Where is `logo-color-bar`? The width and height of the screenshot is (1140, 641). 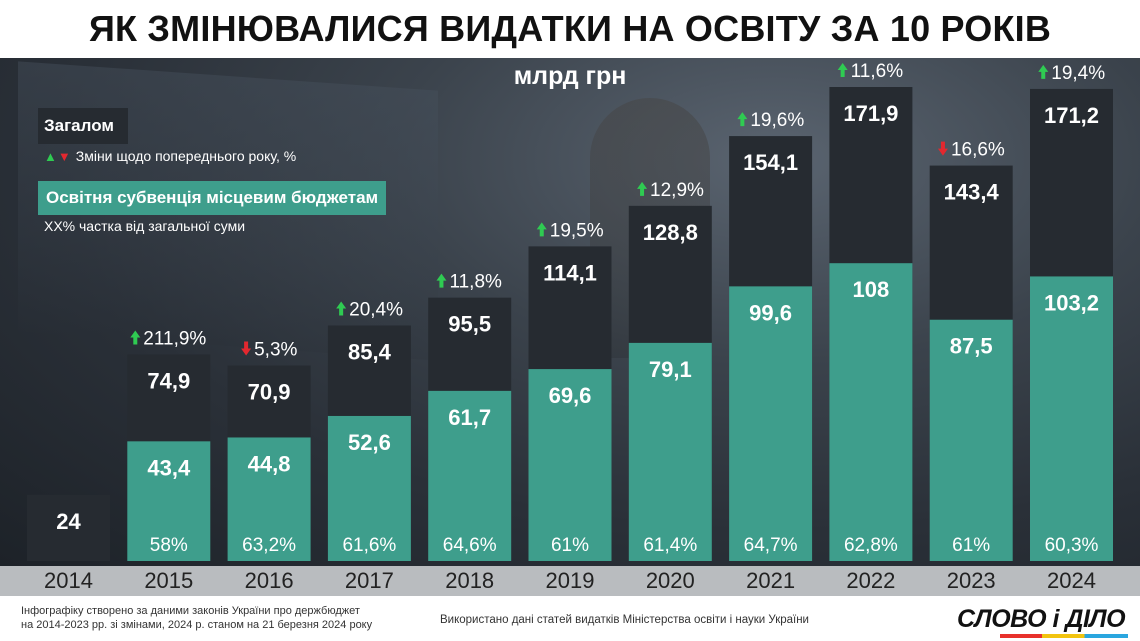
logo-color-bar is located at coordinates (1064, 636).